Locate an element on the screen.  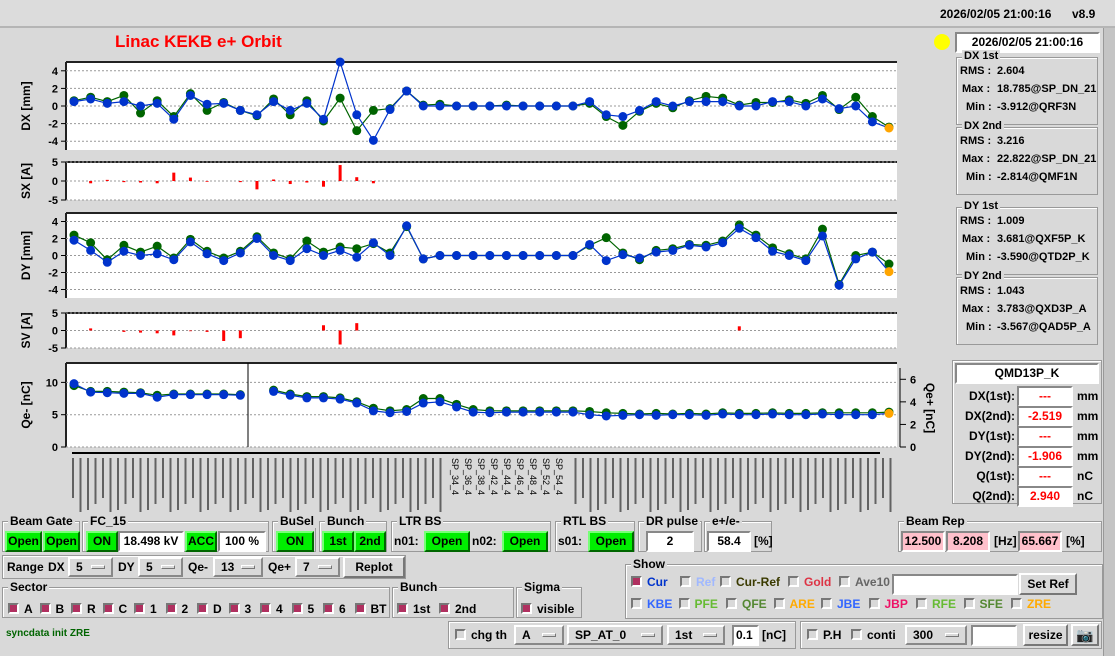
sector-checkbox-C: C is located at coordinates (114, 609).